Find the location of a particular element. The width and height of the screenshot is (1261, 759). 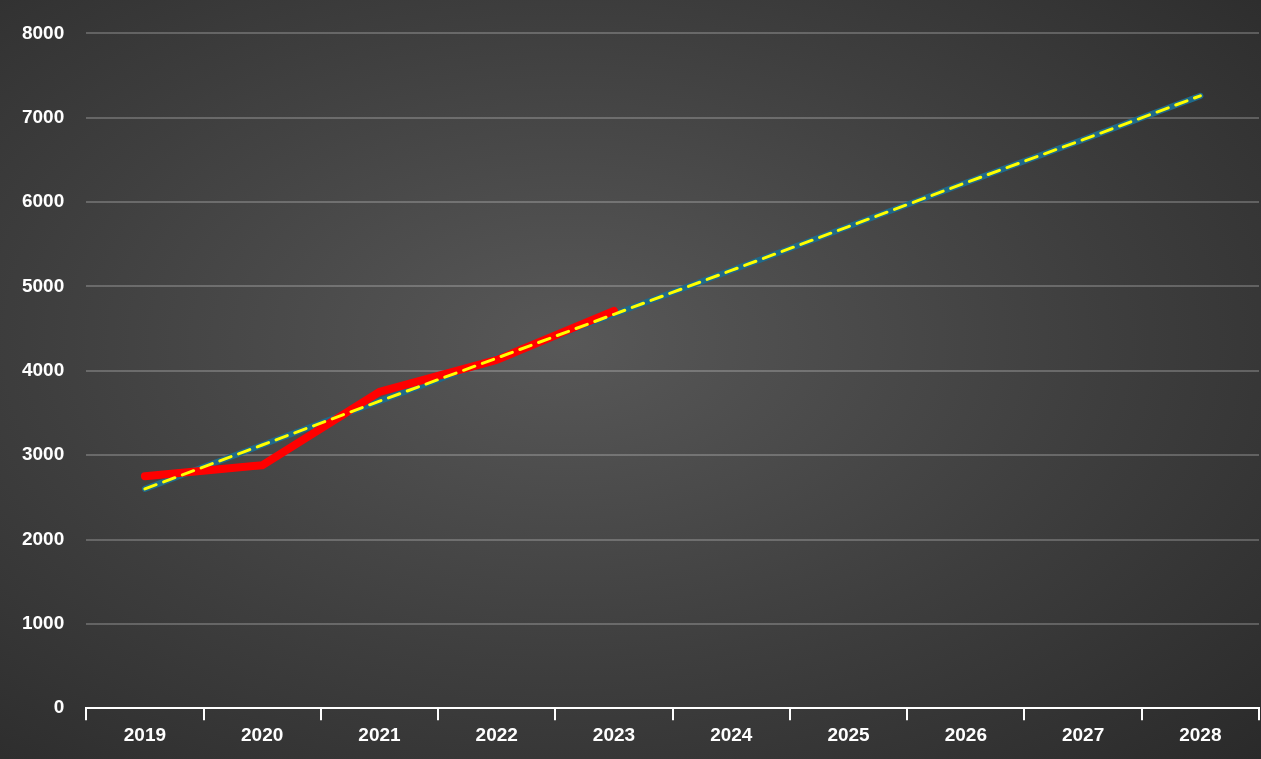

y-tick-label: 5000 is located at coordinates (43, 285).